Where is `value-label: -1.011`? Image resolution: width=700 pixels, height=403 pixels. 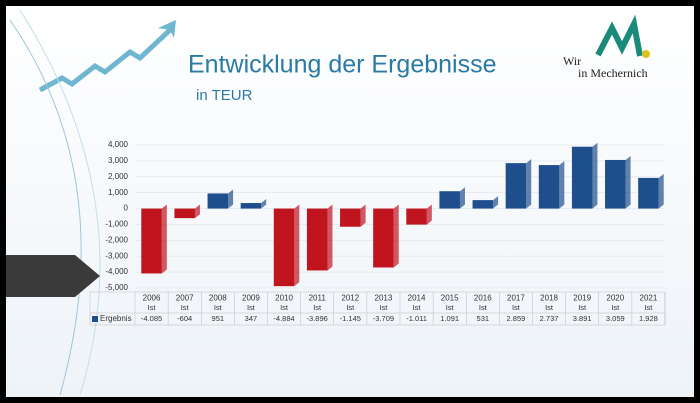
value-label: -1.011 is located at coordinates (416, 318).